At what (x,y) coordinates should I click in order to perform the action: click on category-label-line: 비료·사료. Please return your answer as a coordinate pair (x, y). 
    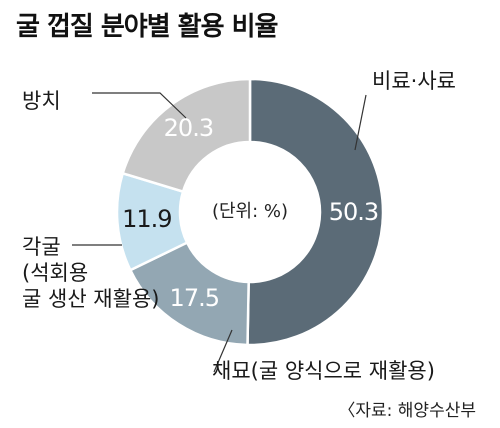
    Looking at the image, I should click on (414, 81).